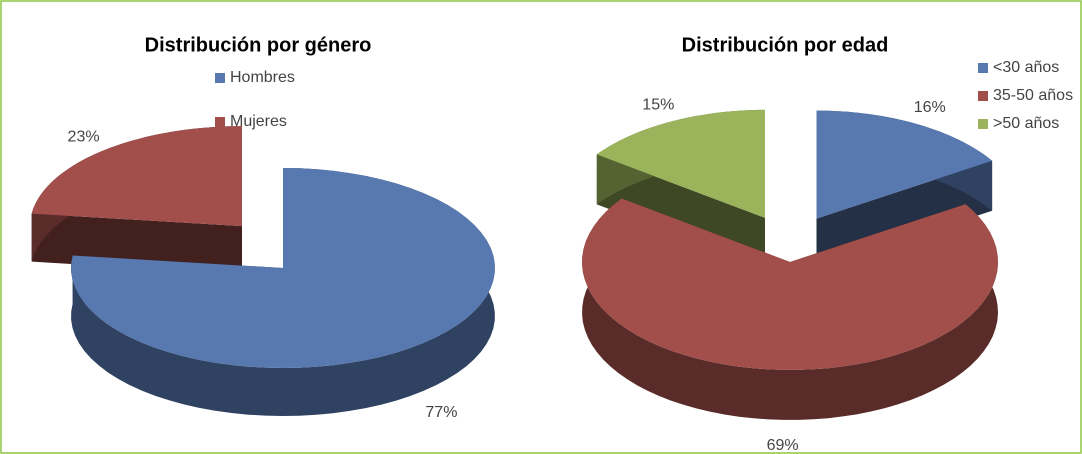  What do you see at coordinates (1033, 95) in the screenshot?
I see `legend-label: 35-50 años` at bounding box center [1033, 95].